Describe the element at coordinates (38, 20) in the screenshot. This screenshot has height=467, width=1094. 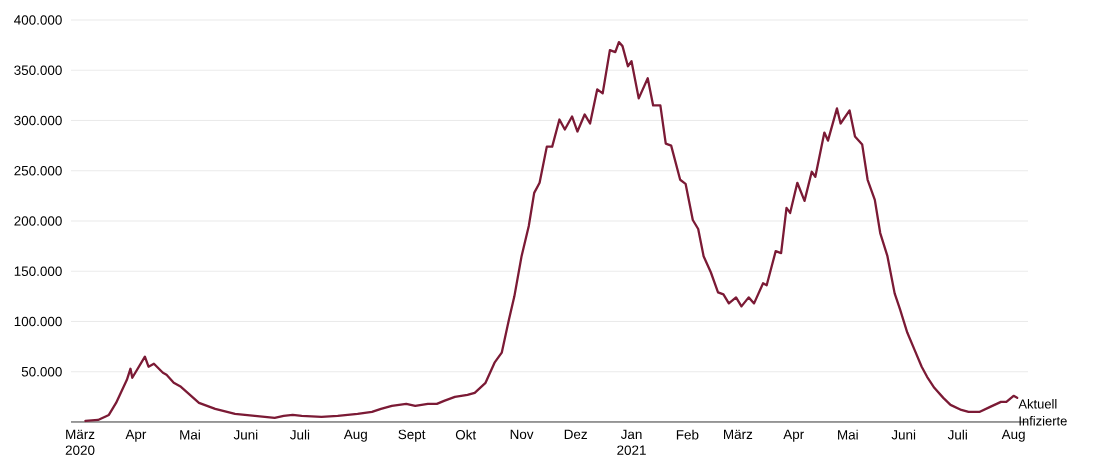
I see `y-tick-label: 400.000` at that location.